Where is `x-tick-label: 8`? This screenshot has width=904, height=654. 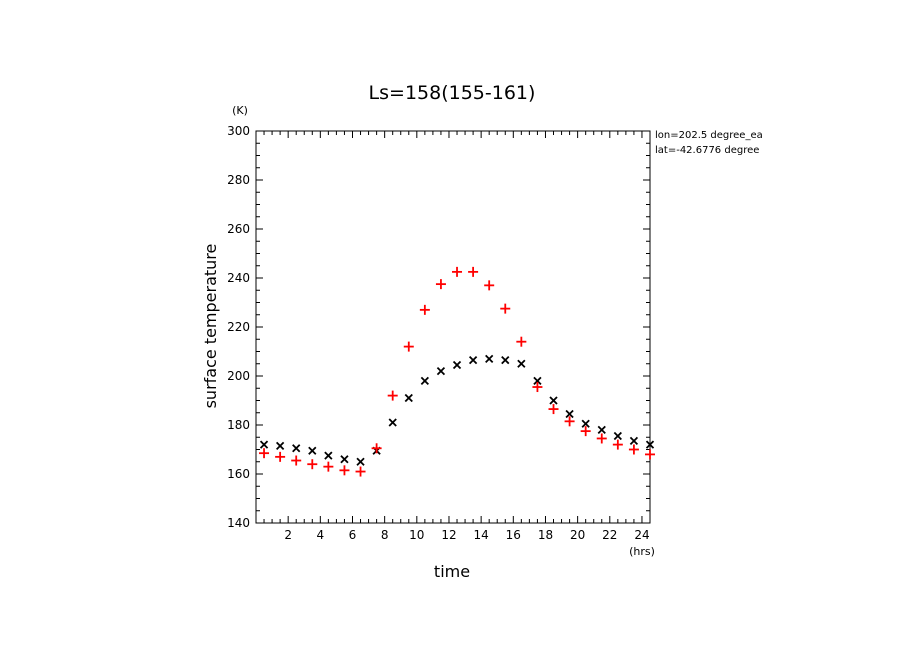
x-tick-label: 8 is located at coordinates (385, 535).